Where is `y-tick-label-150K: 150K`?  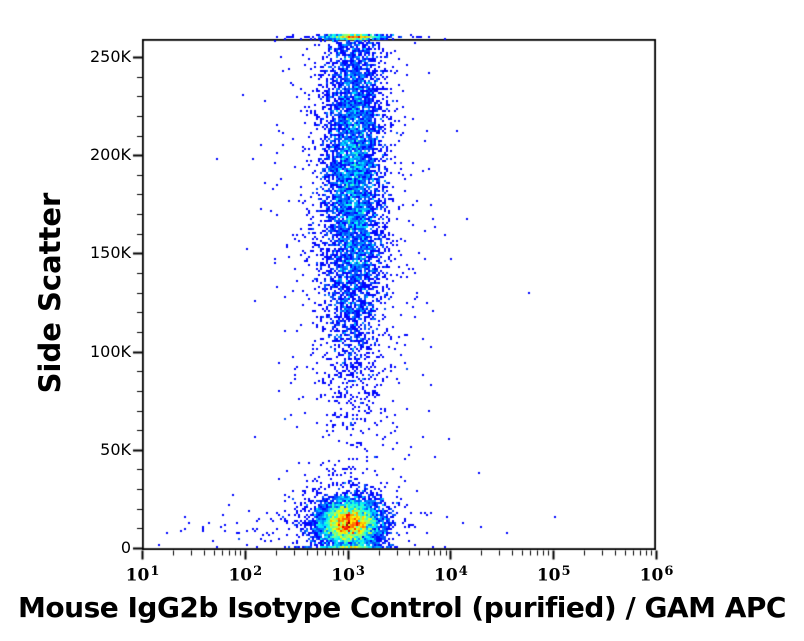 y-tick-label-150K: 150K is located at coordinates (110, 253).